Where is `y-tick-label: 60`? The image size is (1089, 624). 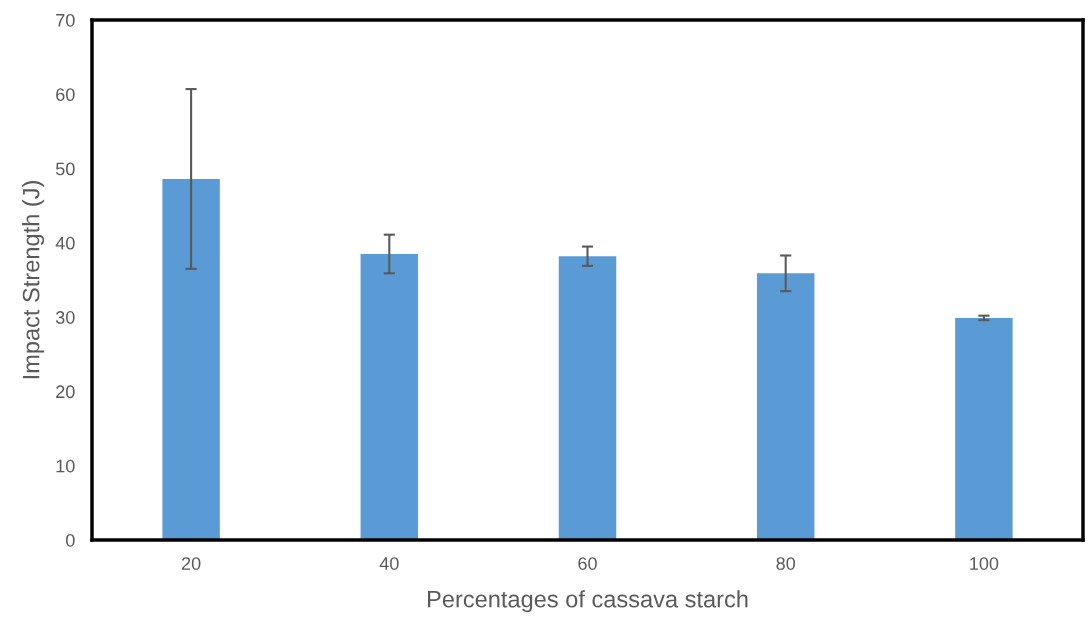
y-tick-label: 60 is located at coordinates (65, 95).